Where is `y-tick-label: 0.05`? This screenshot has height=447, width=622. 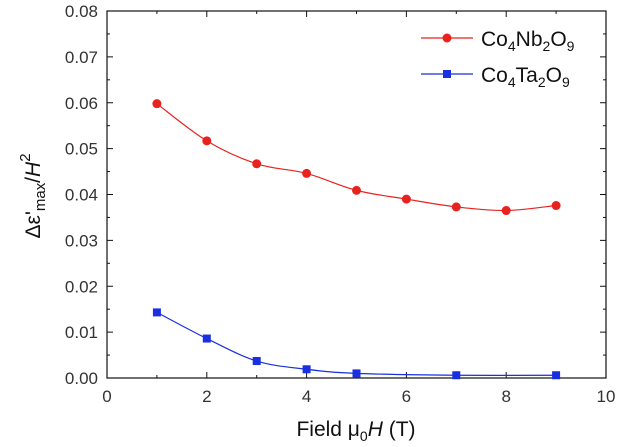 y-tick-label: 0.05 is located at coordinates (81, 149).